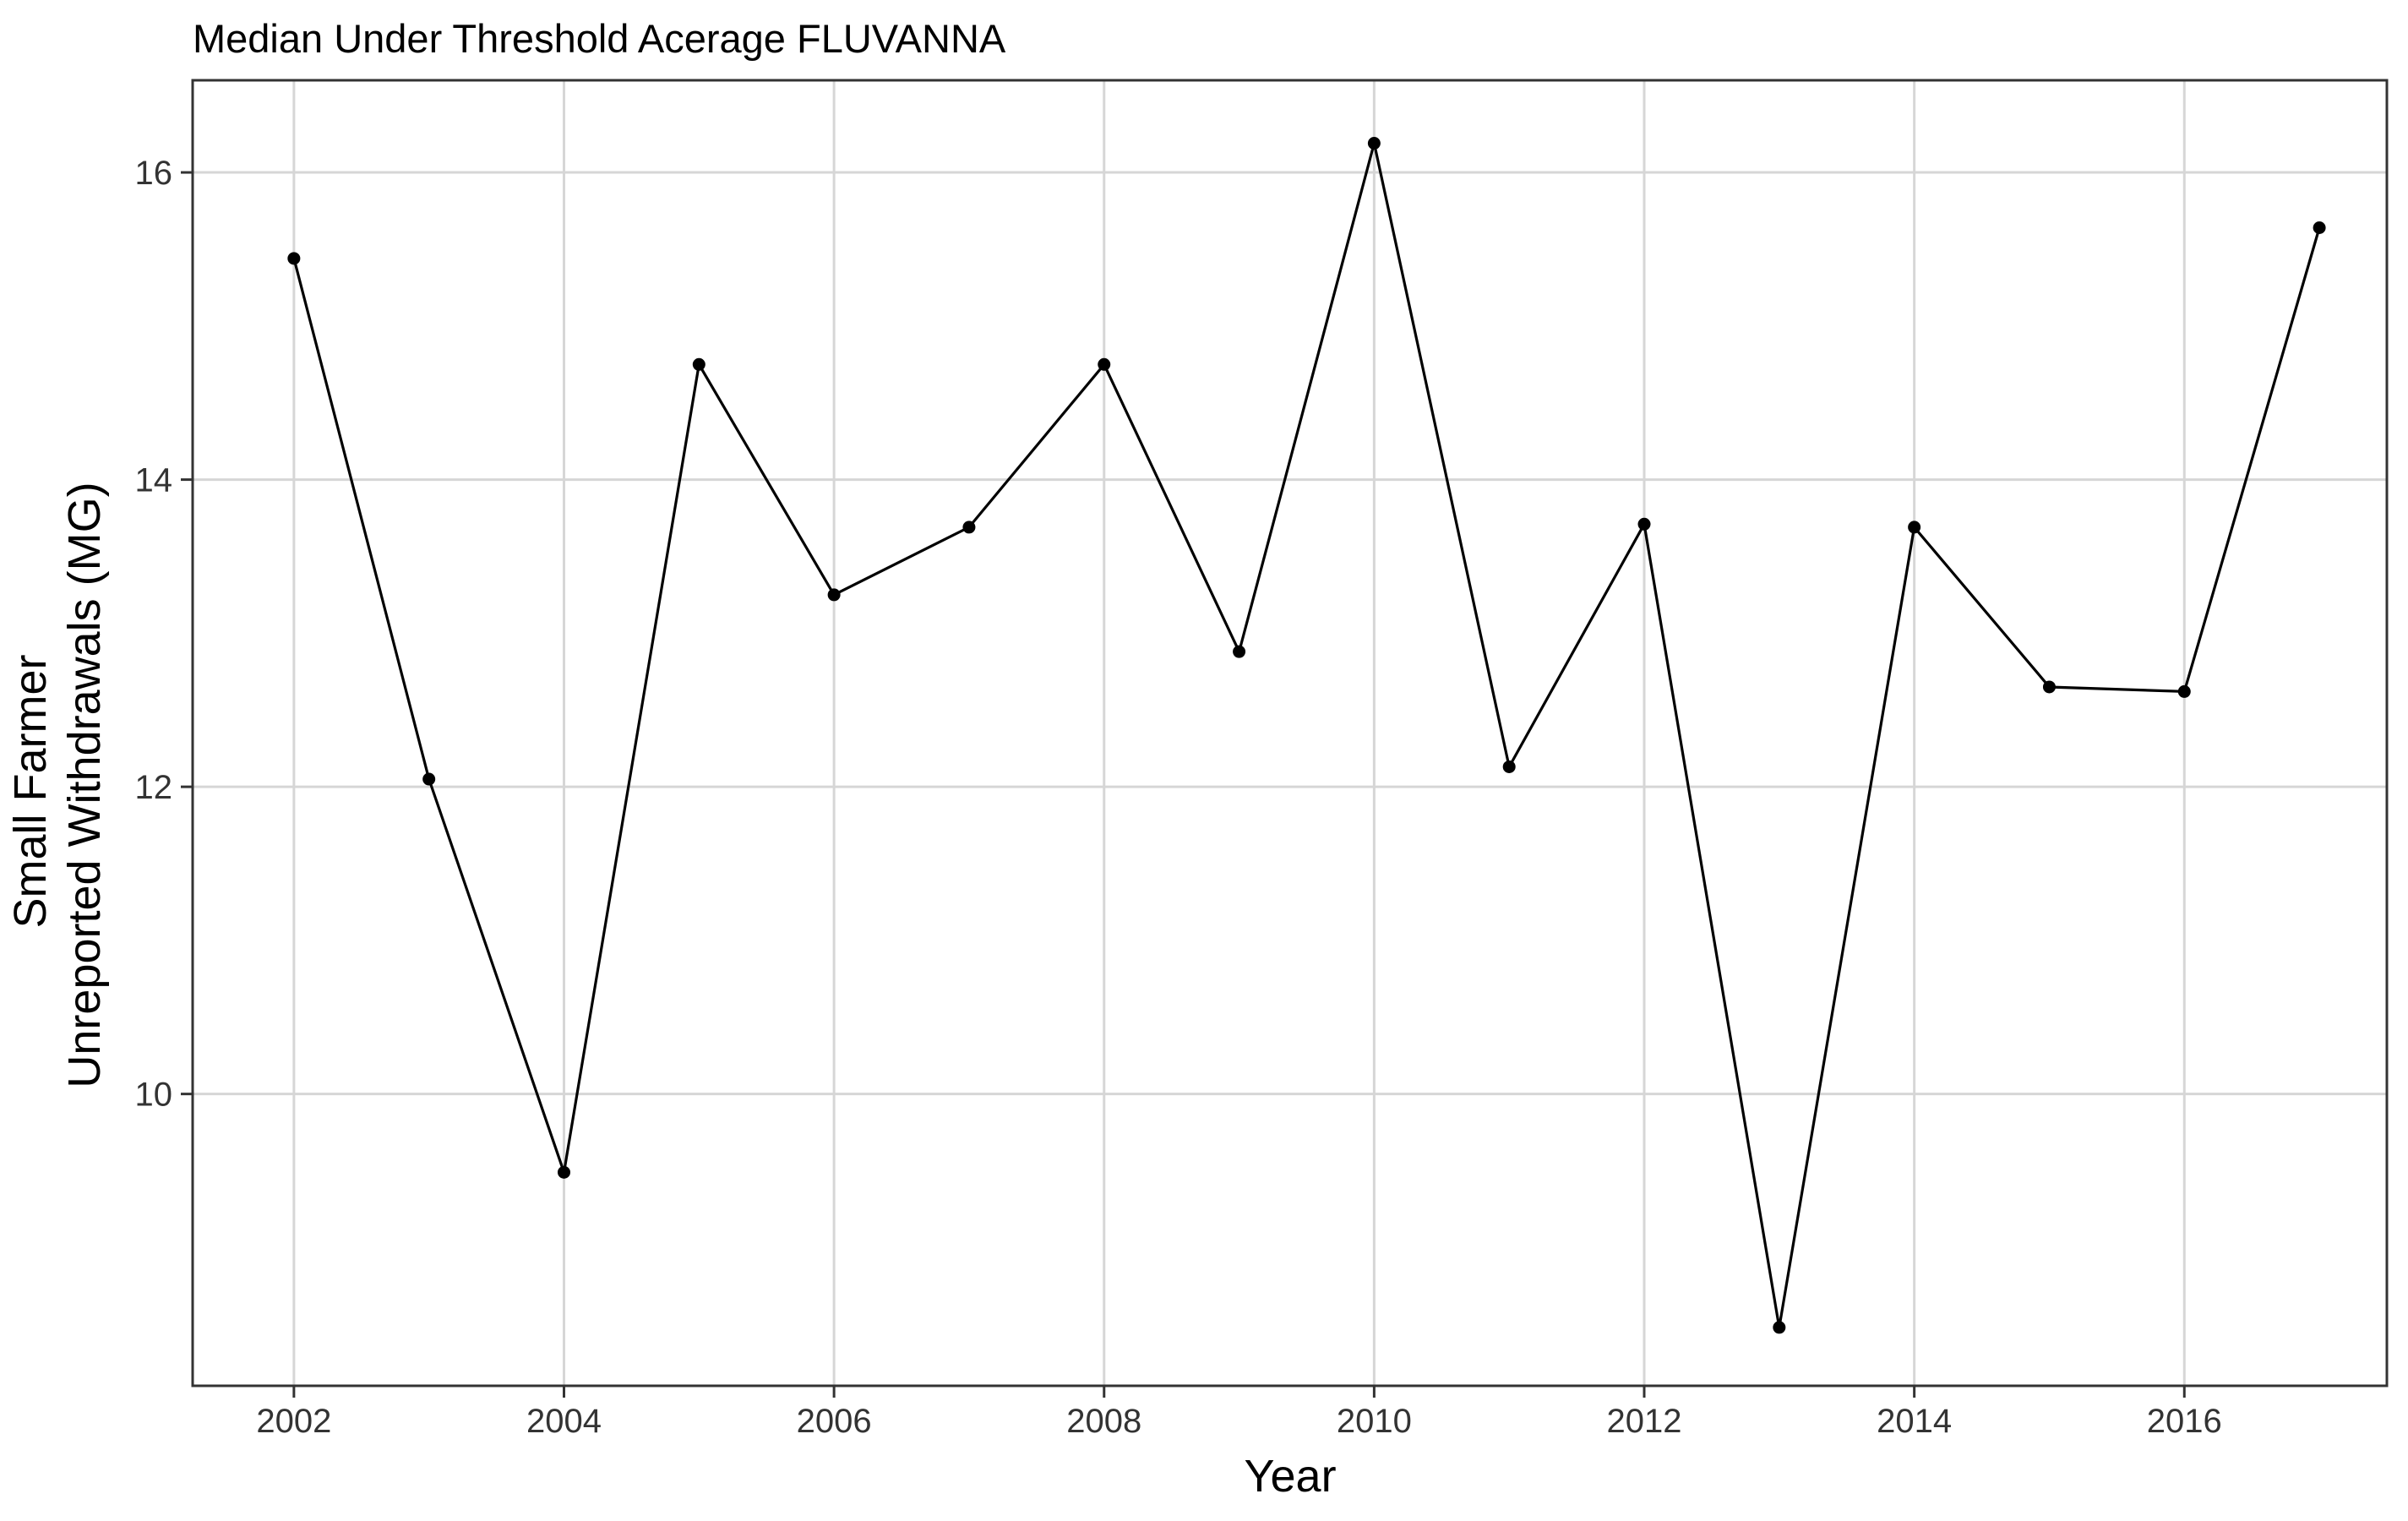 The image size is (2408, 1521). Describe the element at coordinates (564, 1421) in the screenshot. I see `x-tick-label: 2004` at that location.